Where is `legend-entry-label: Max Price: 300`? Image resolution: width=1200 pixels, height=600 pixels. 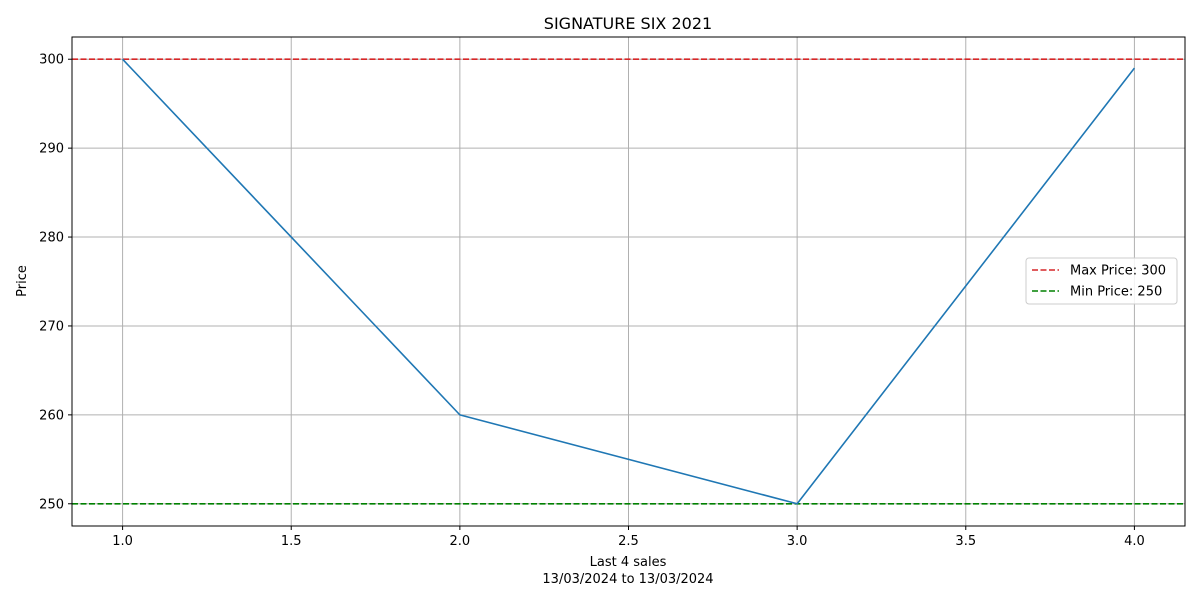 legend-entry-label: Max Price: 300 is located at coordinates (1118, 271).